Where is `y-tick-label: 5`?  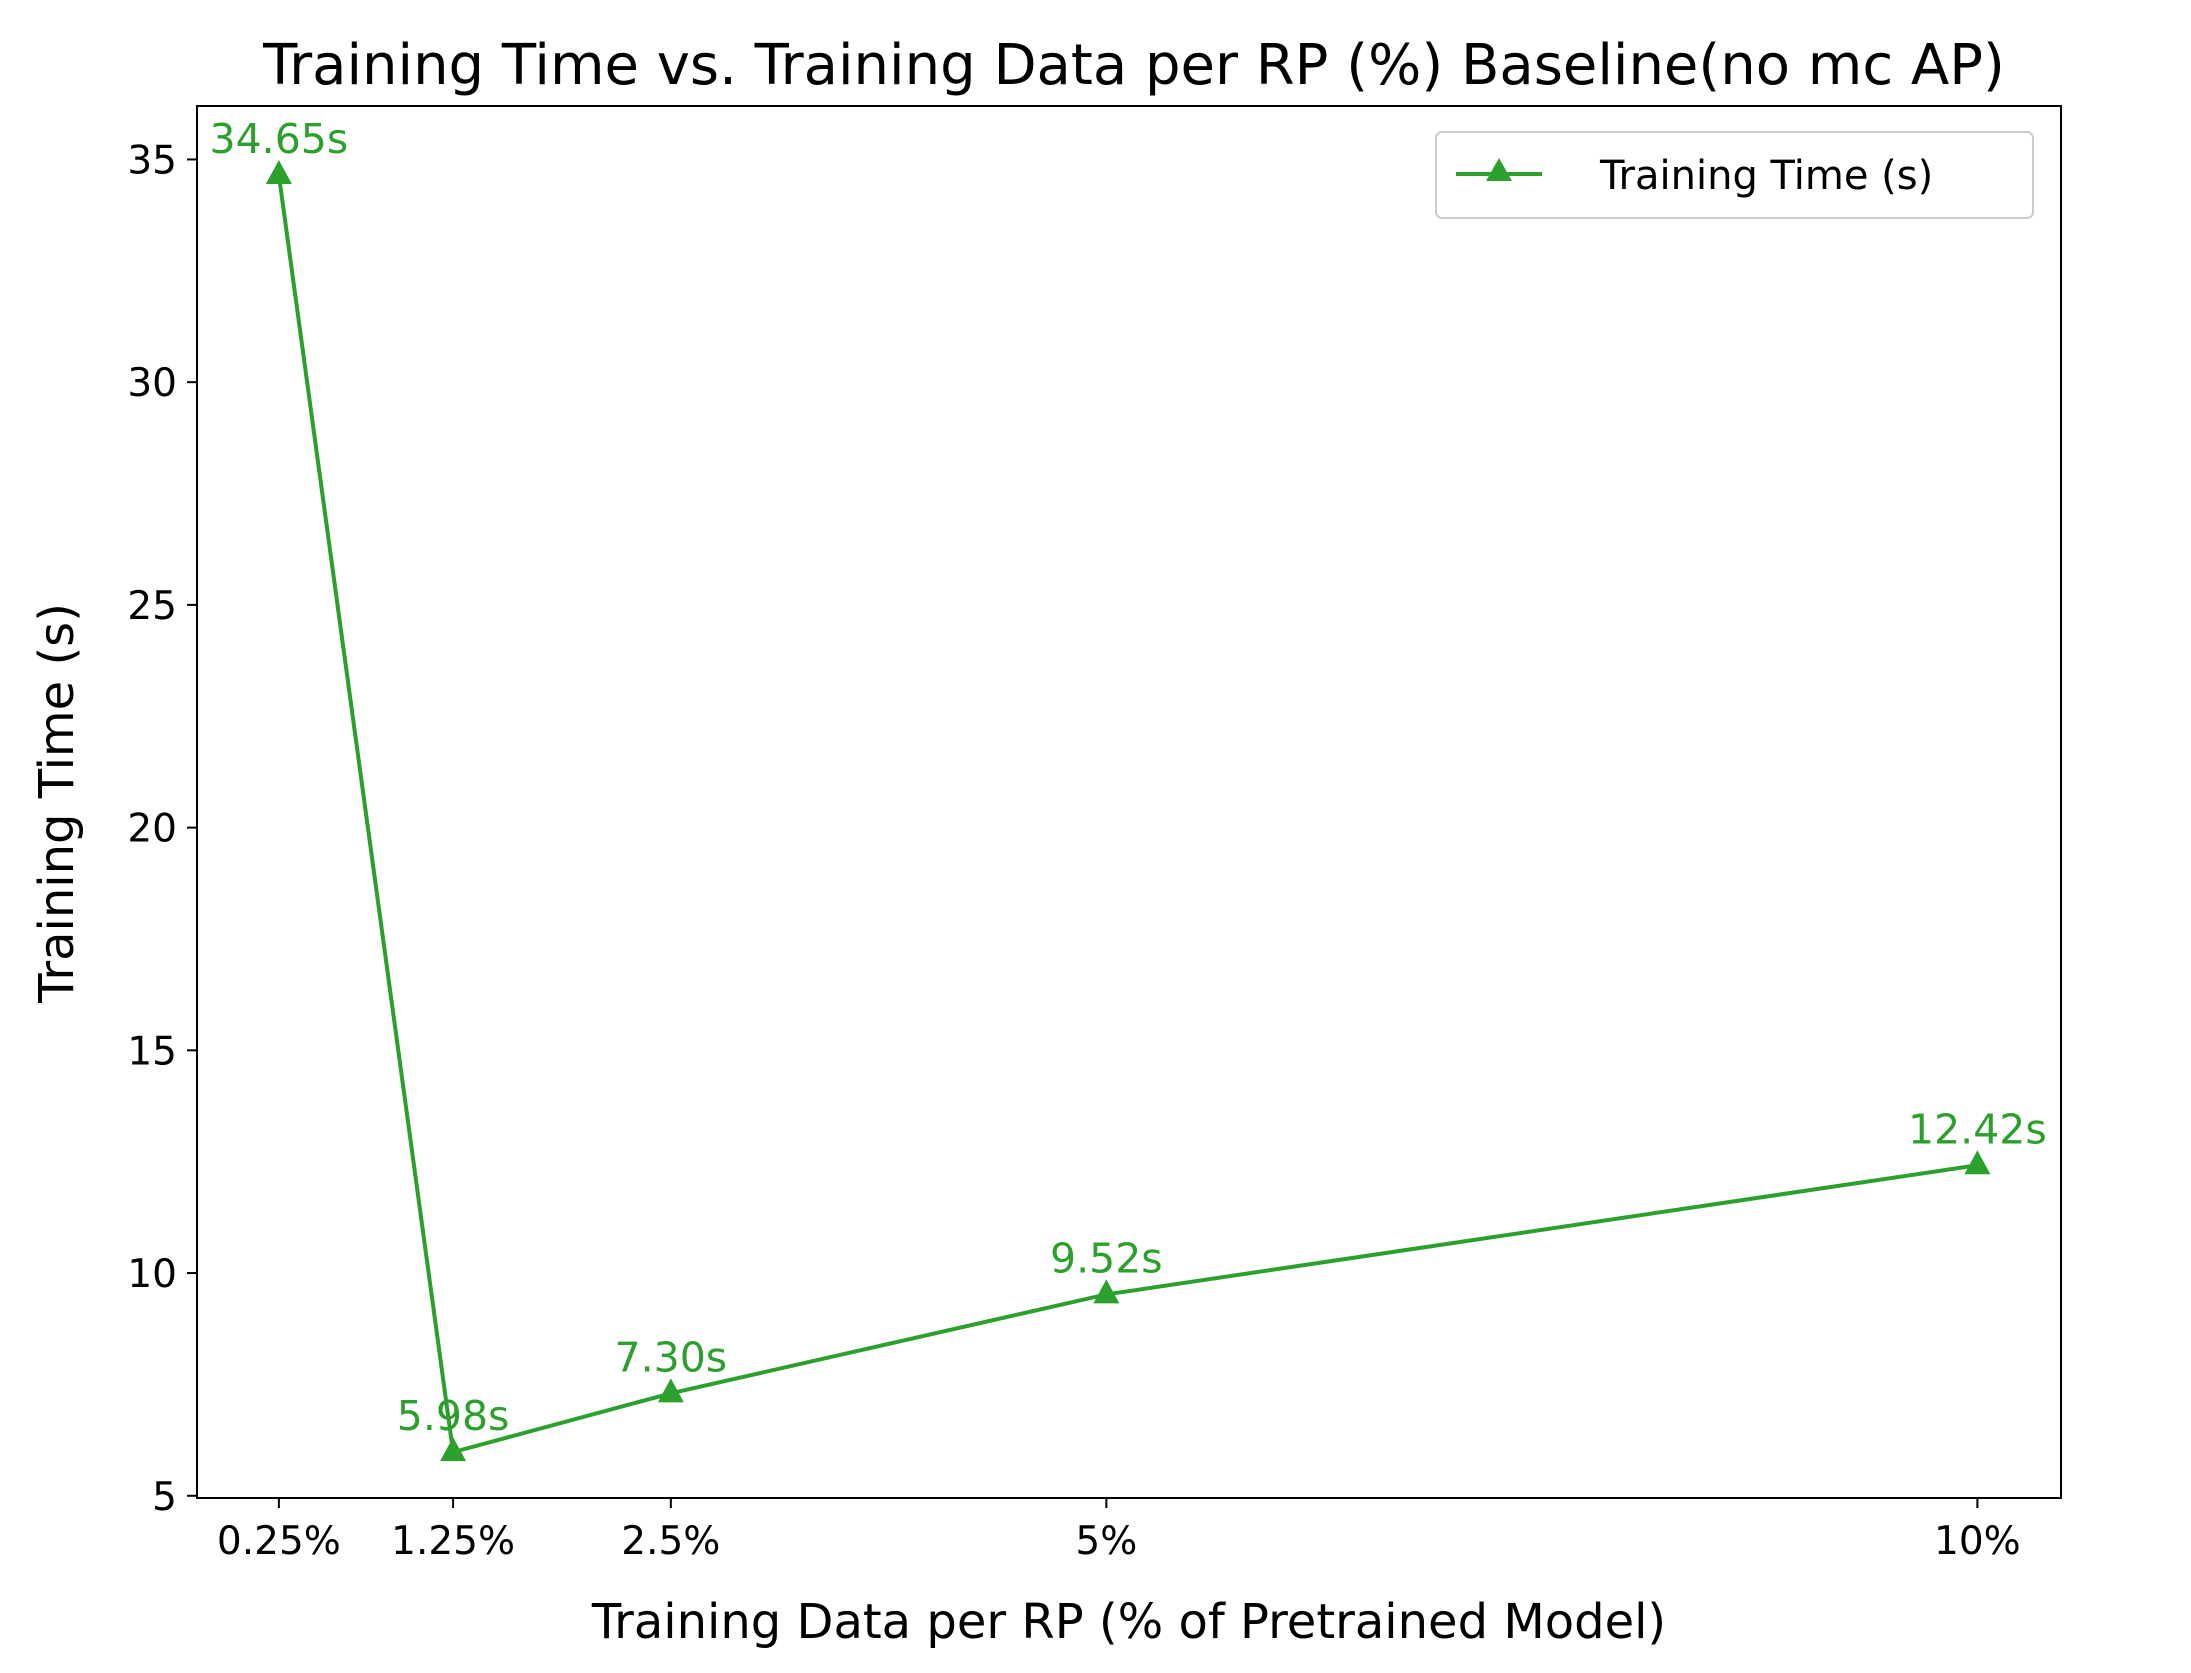 y-tick-label: 5 is located at coordinates (164, 1497).